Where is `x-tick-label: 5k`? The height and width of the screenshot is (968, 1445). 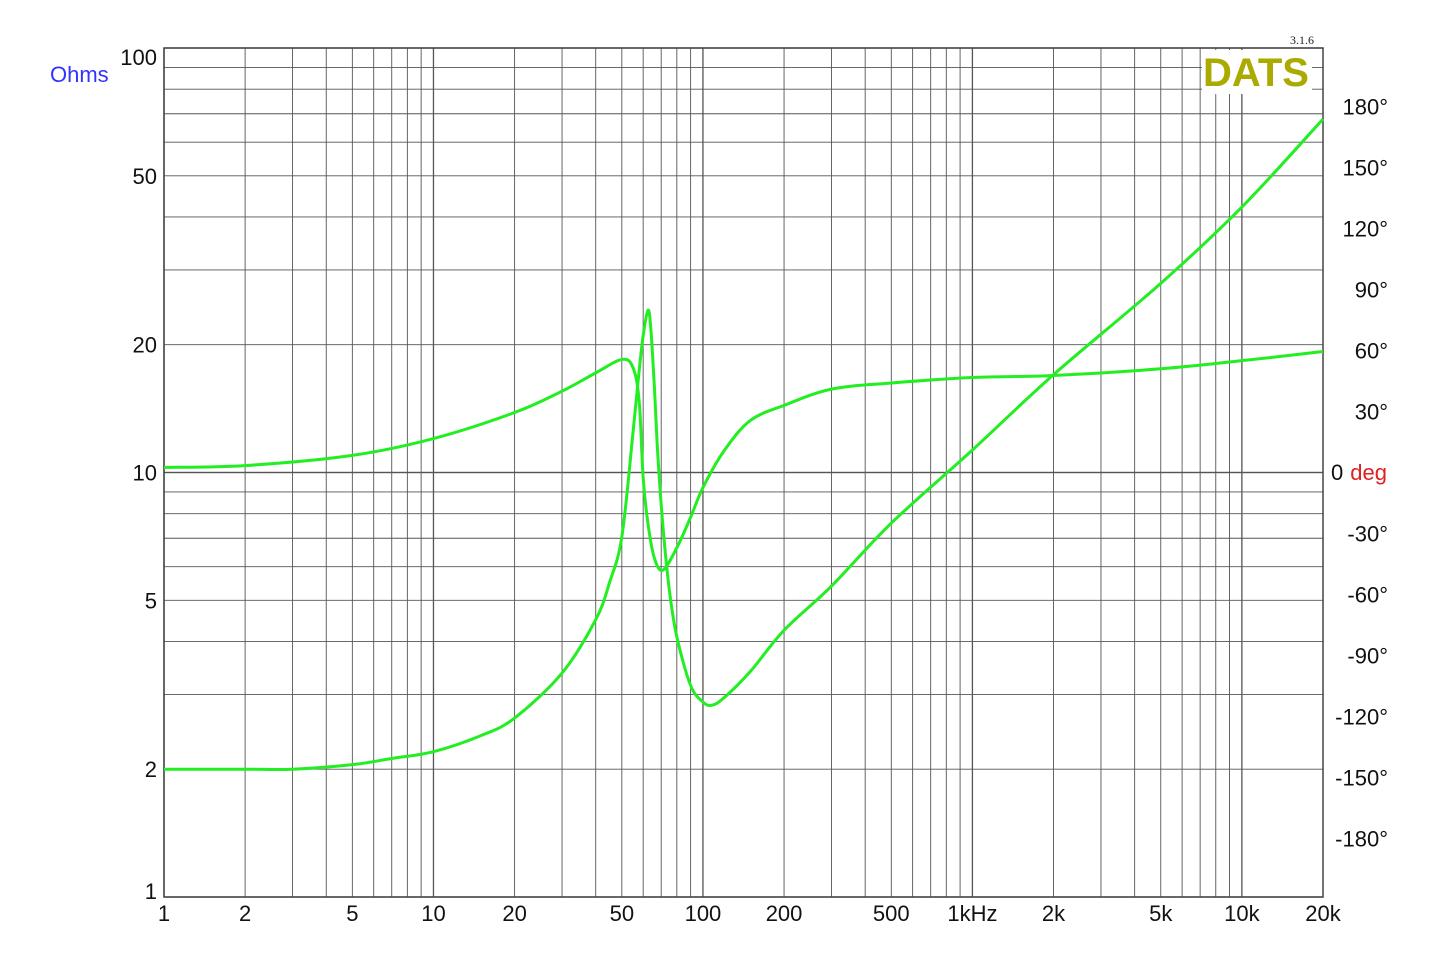 x-tick-label: 5k is located at coordinates (1161, 913).